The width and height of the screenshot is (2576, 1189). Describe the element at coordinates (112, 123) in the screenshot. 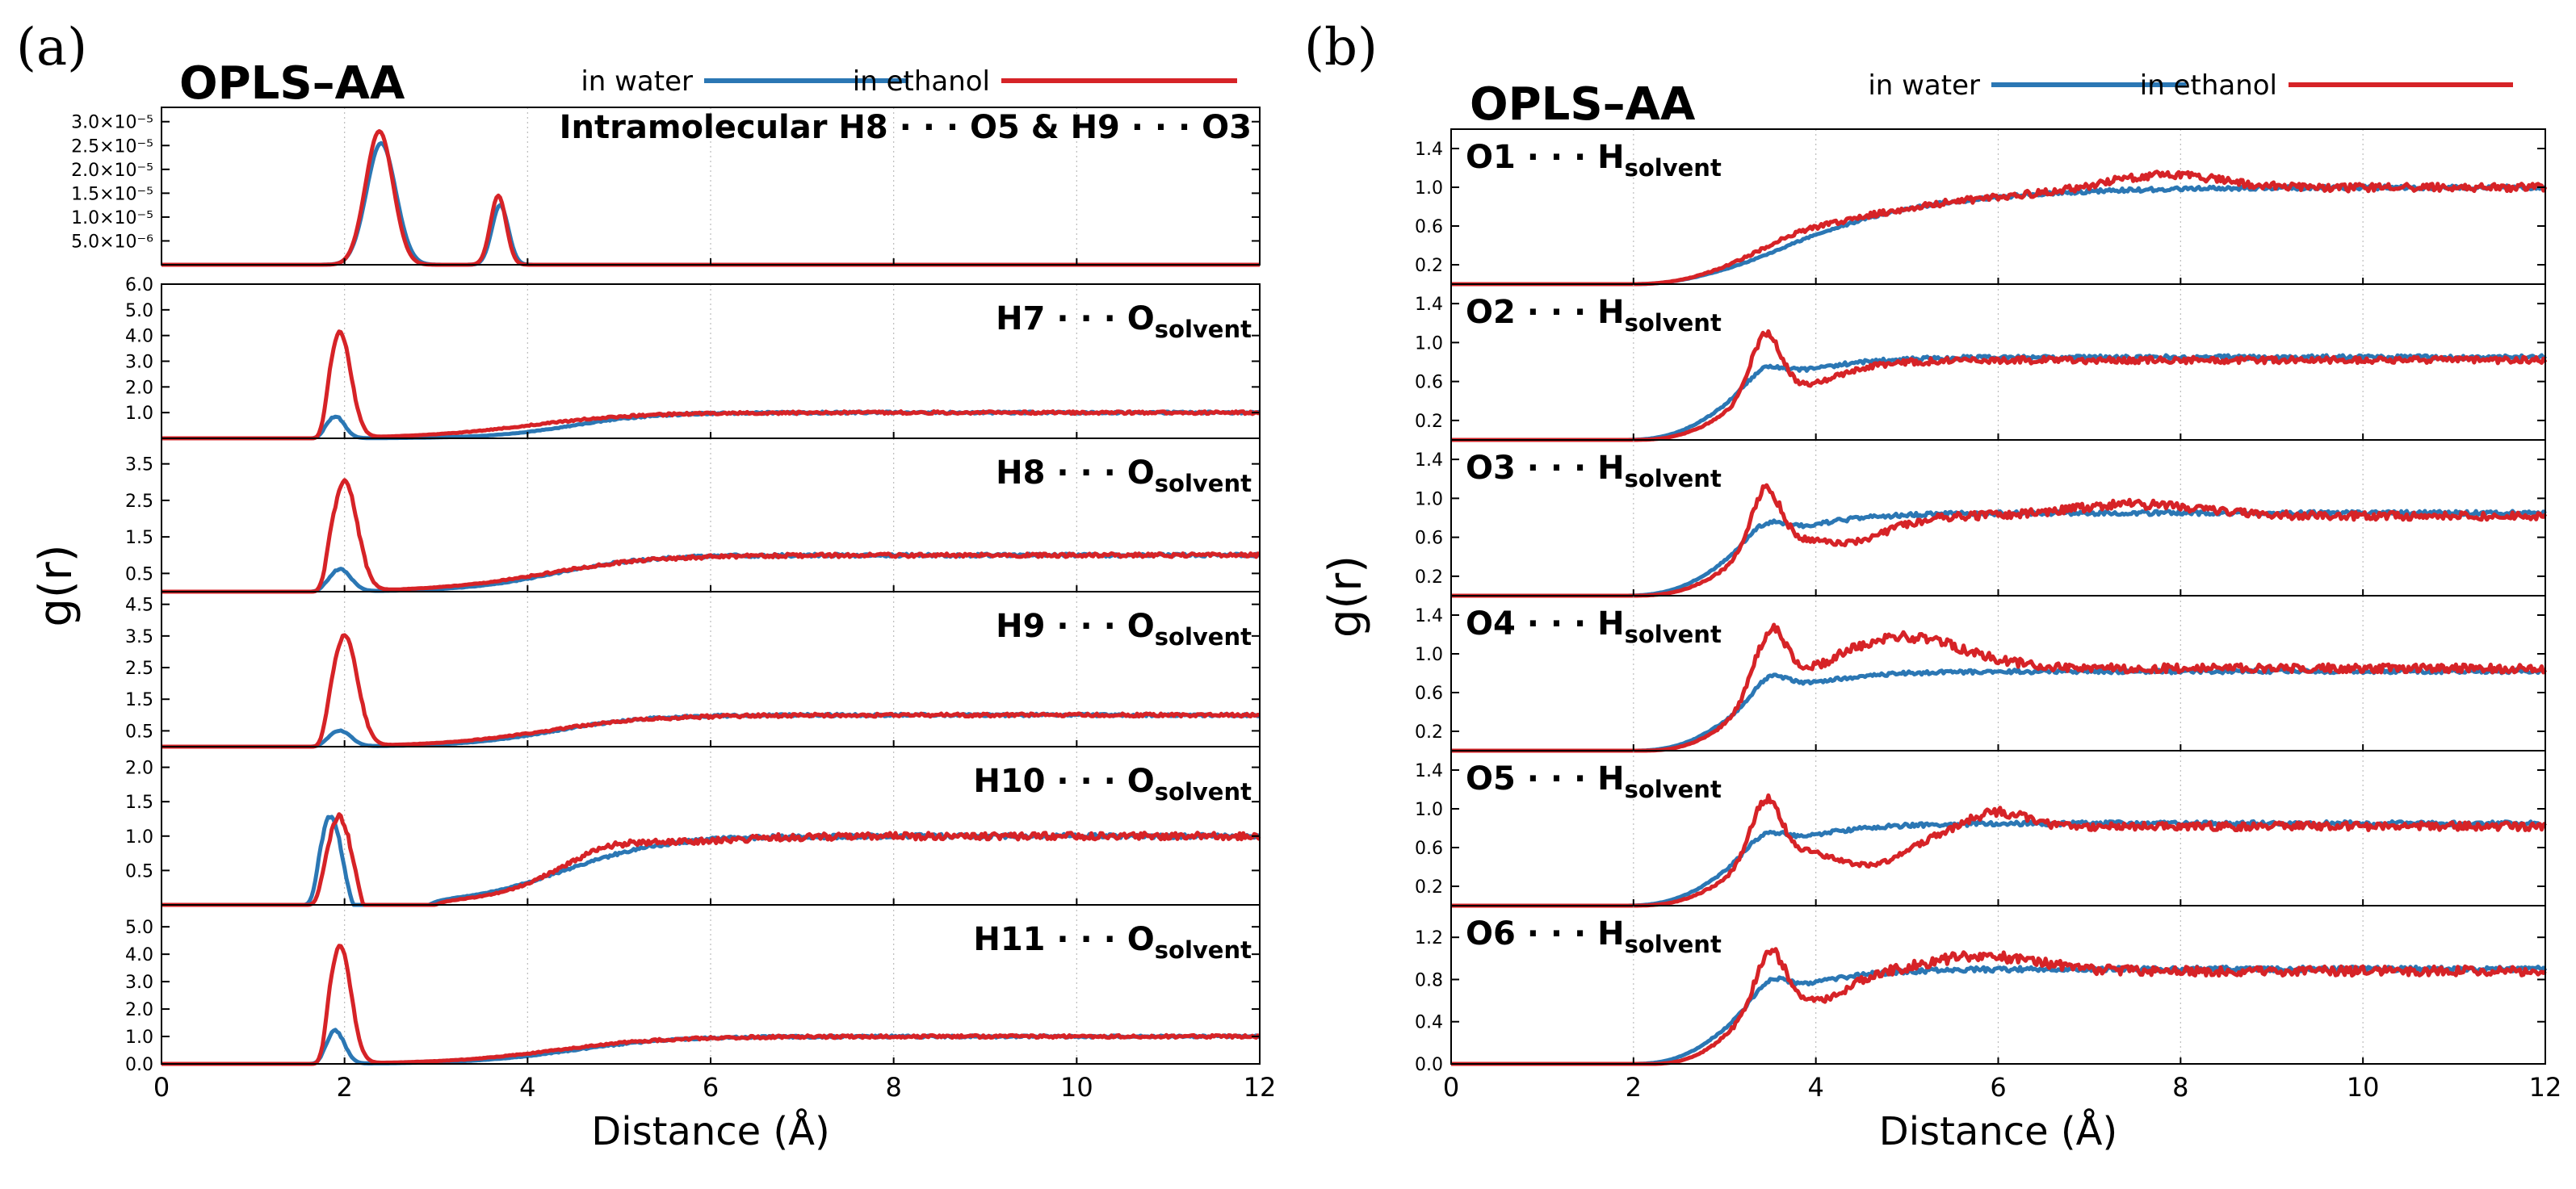

I see `ytick-label: 3.0×10⁻⁵` at that location.